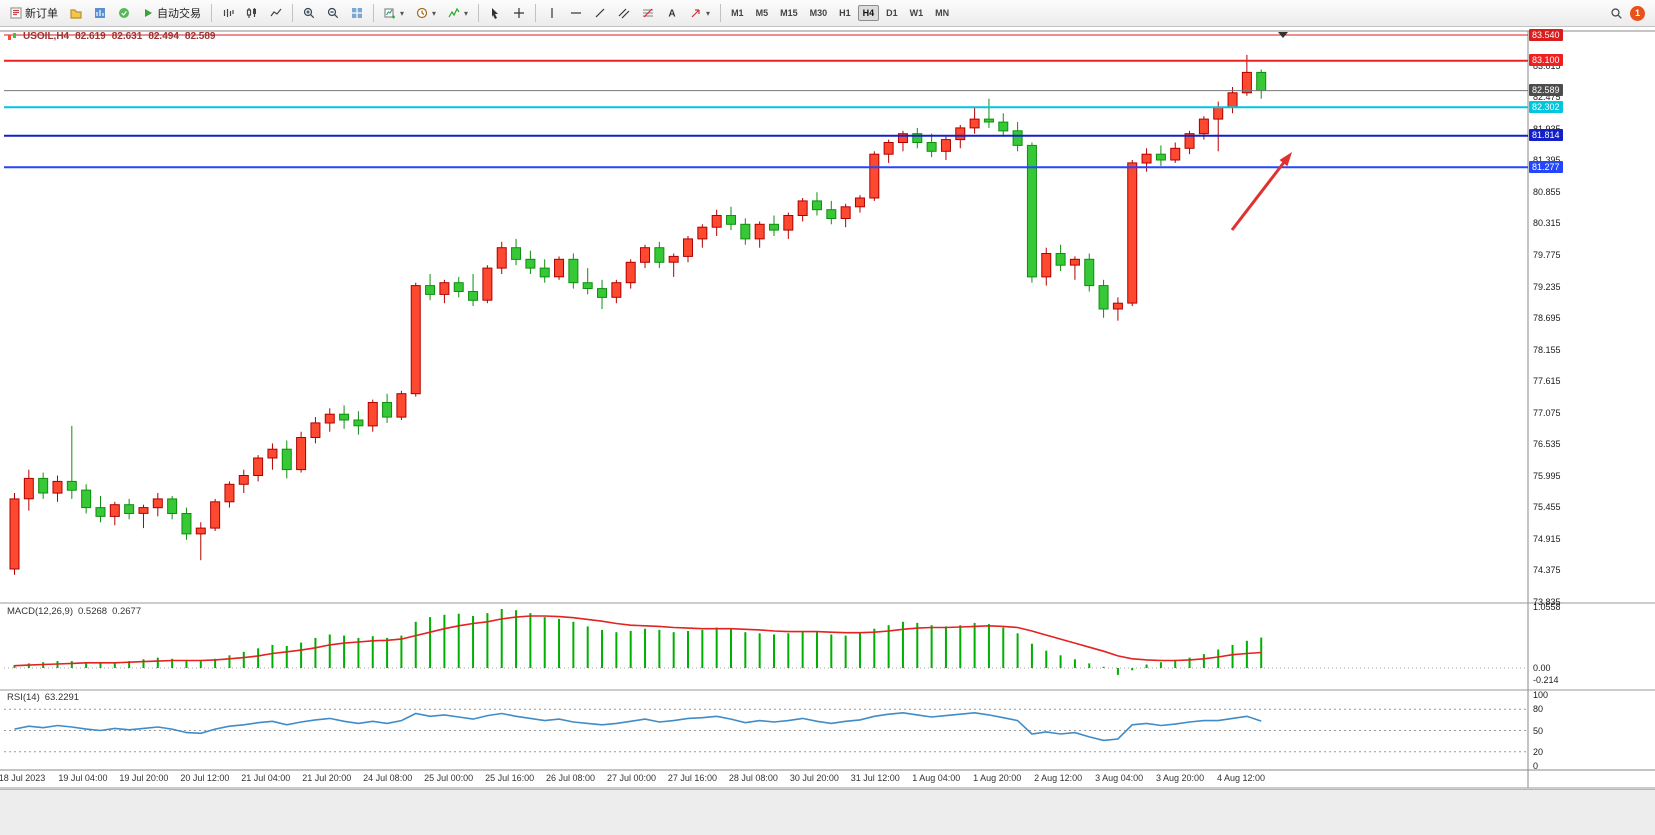  What do you see at coordinates (1261, 191) in the screenshot?
I see `arrow-annotation` at bounding box center [1261, 191].